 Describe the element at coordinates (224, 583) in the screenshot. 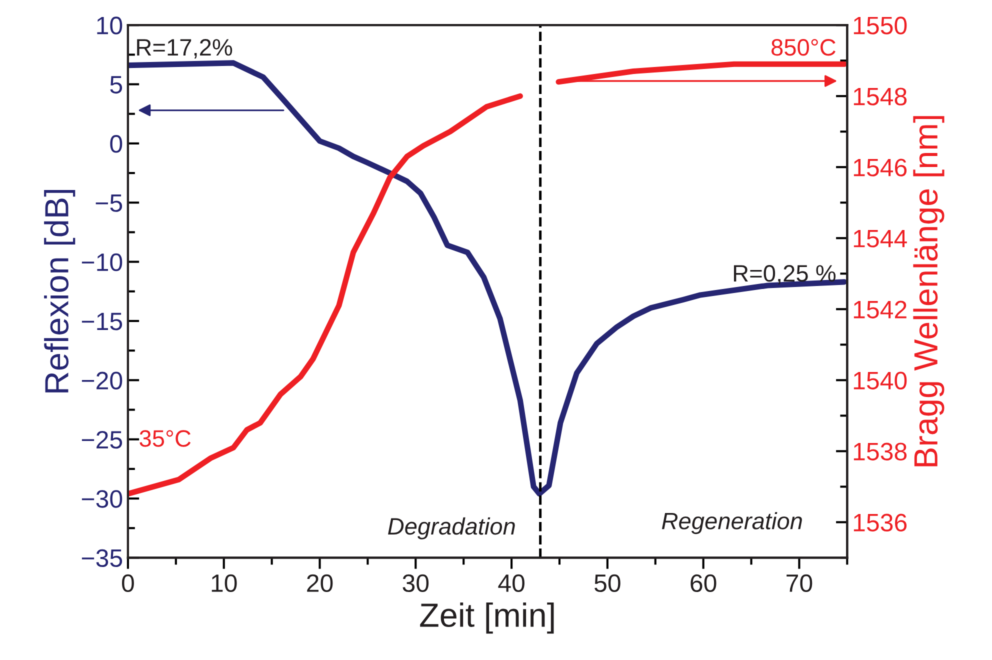

I see `x-tick-label: 10` at that location.